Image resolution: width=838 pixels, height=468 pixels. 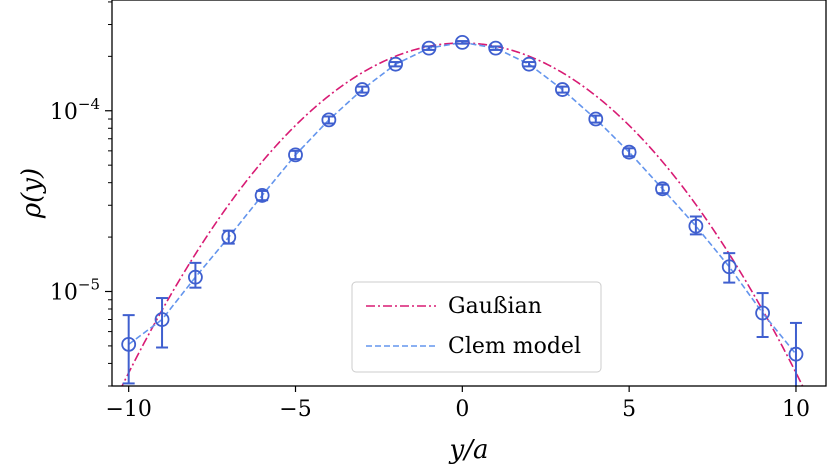 What do you see at coordinates (495, 306) in the screenshot?
I see `legend-label-gaussian: Gaußian` at bounding box center [495, 306].